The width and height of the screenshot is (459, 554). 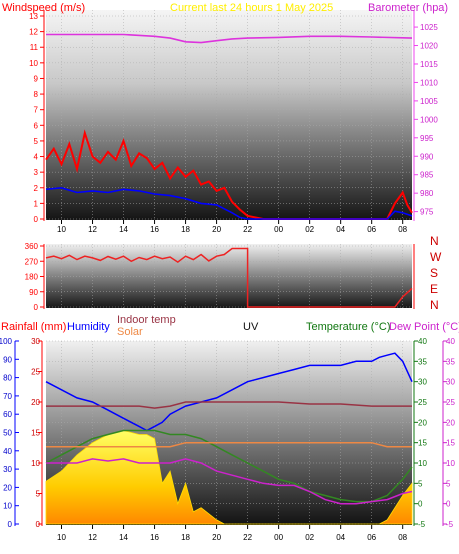 What do you see at coordinates (420, 483) in the screenshot?
I see `temperature-tick-label: 5` at bounding box center [420, 483].